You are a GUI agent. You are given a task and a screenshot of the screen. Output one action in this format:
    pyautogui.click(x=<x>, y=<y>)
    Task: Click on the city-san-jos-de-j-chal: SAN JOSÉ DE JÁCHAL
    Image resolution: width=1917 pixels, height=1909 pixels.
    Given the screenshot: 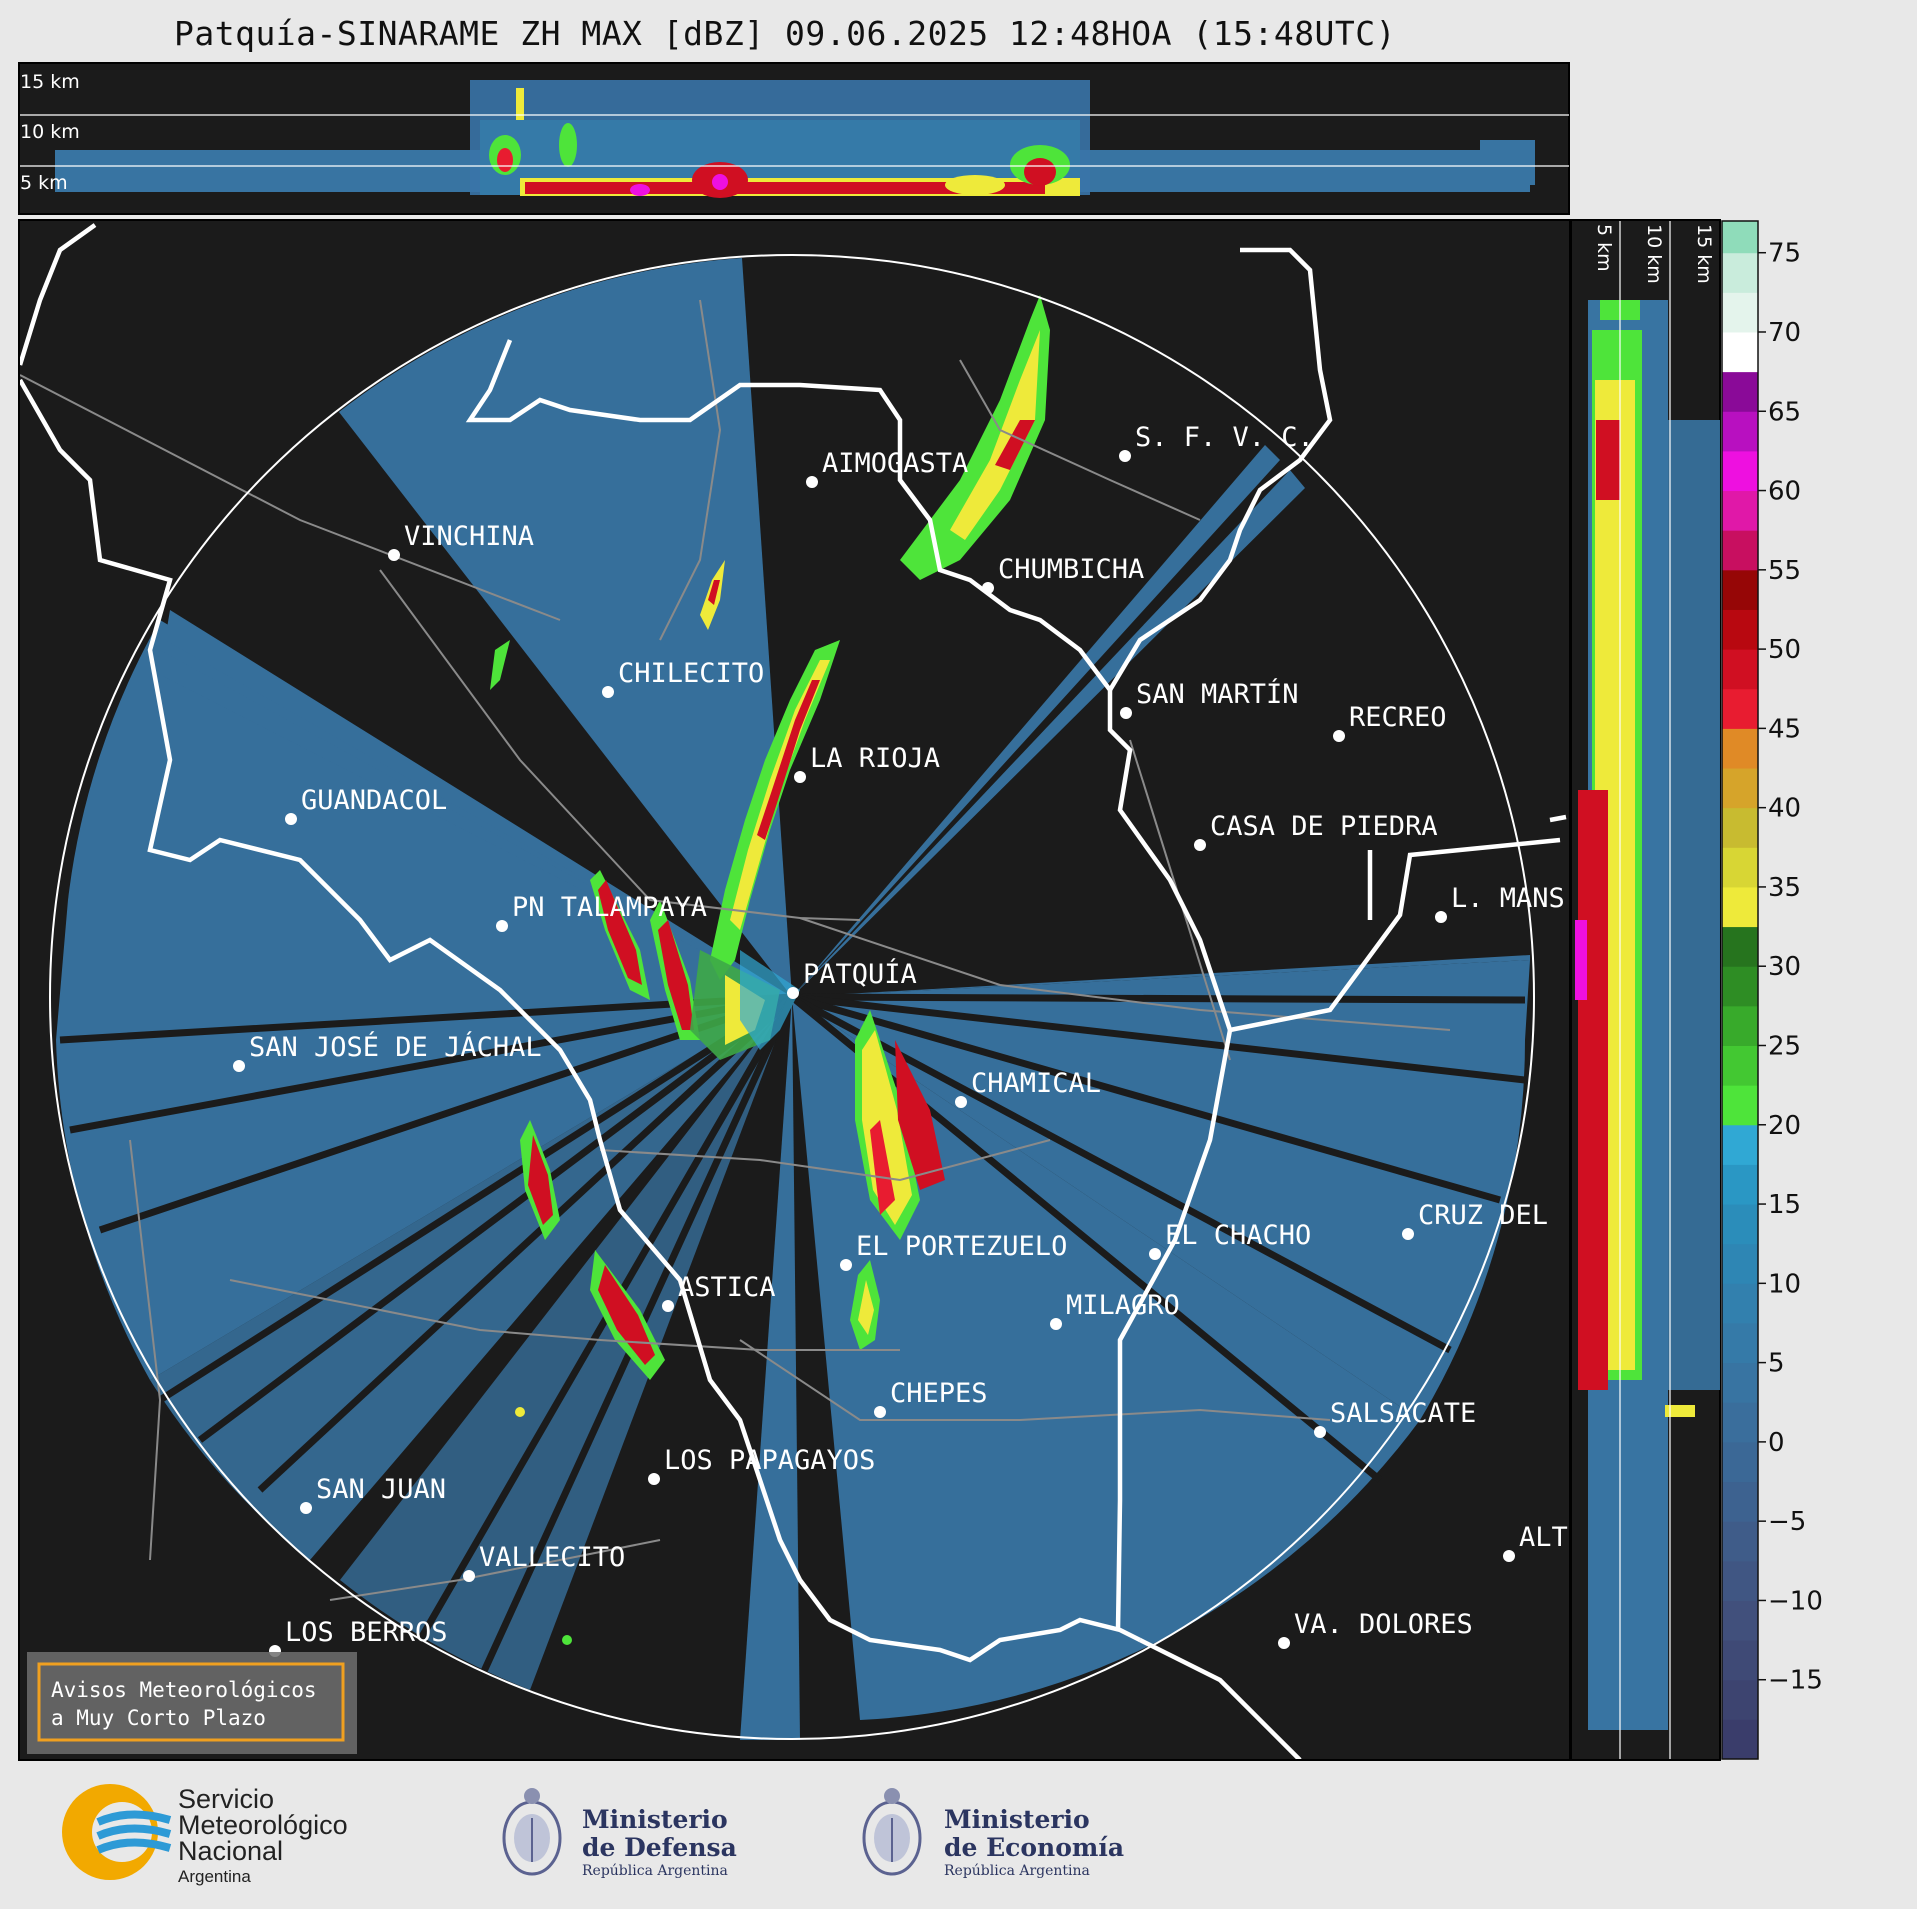 What is the action you would take?
    pyautogui.click(x=387, y=1051)
    